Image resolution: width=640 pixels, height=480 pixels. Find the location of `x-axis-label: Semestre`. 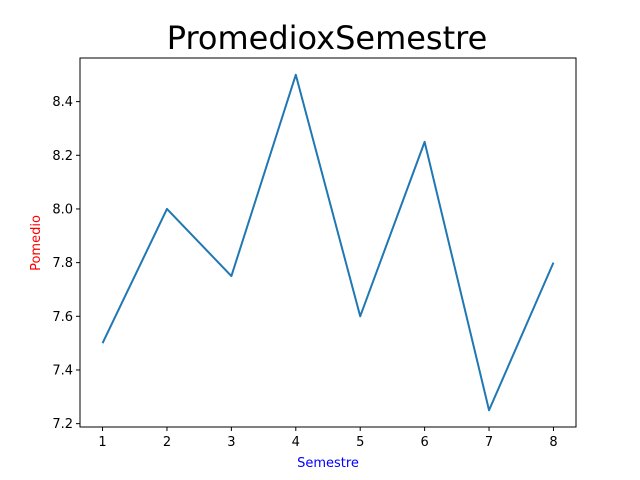

x-axis-label: Semestre is located at coordinates (328, 463).